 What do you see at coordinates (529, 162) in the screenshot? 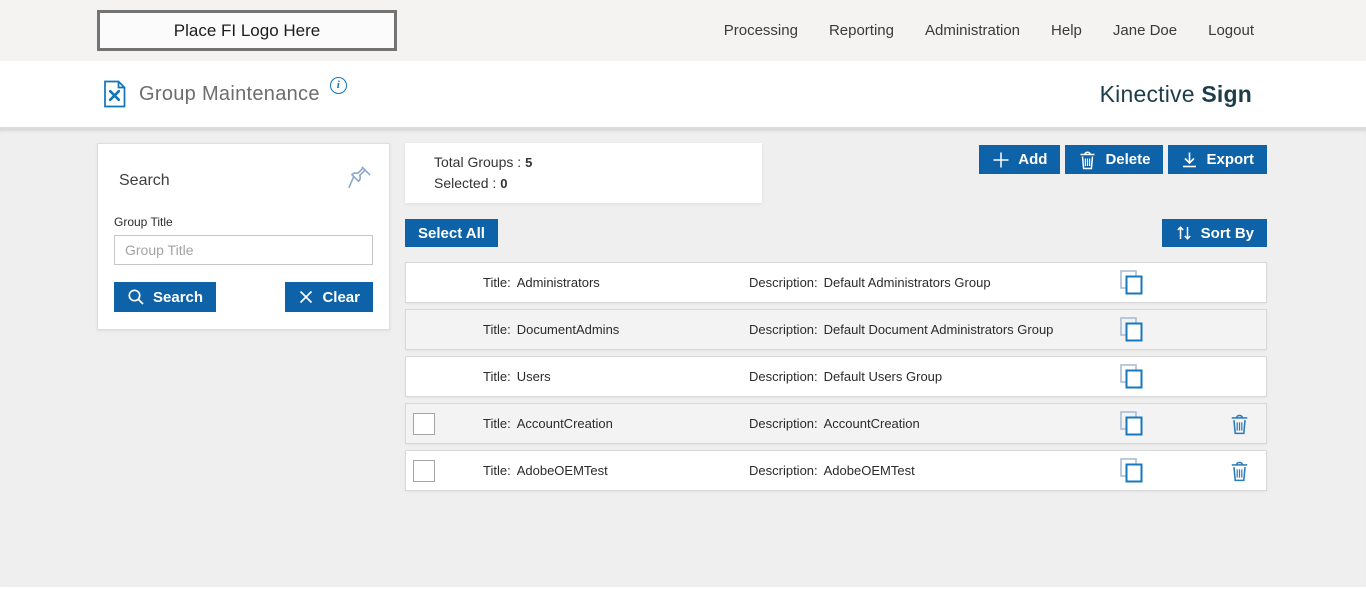
I see `total-groups-value: 5` at bounding box center [529, 162].